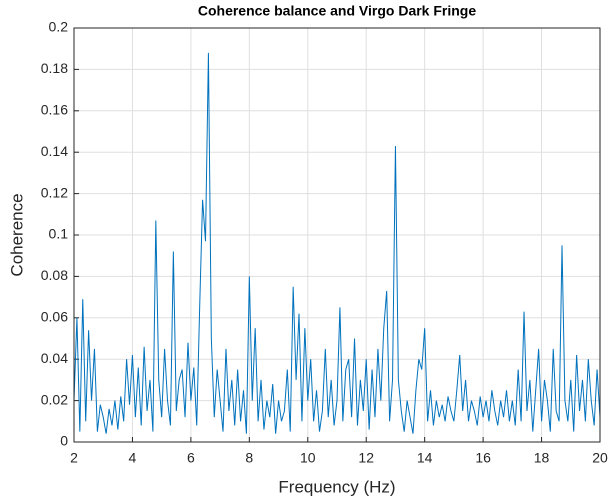 This screenshot has width=609, height=503. Describe the element at coordinates (54, 68) in the screenshot. I see `y-tick-label: 0.18` at that location.